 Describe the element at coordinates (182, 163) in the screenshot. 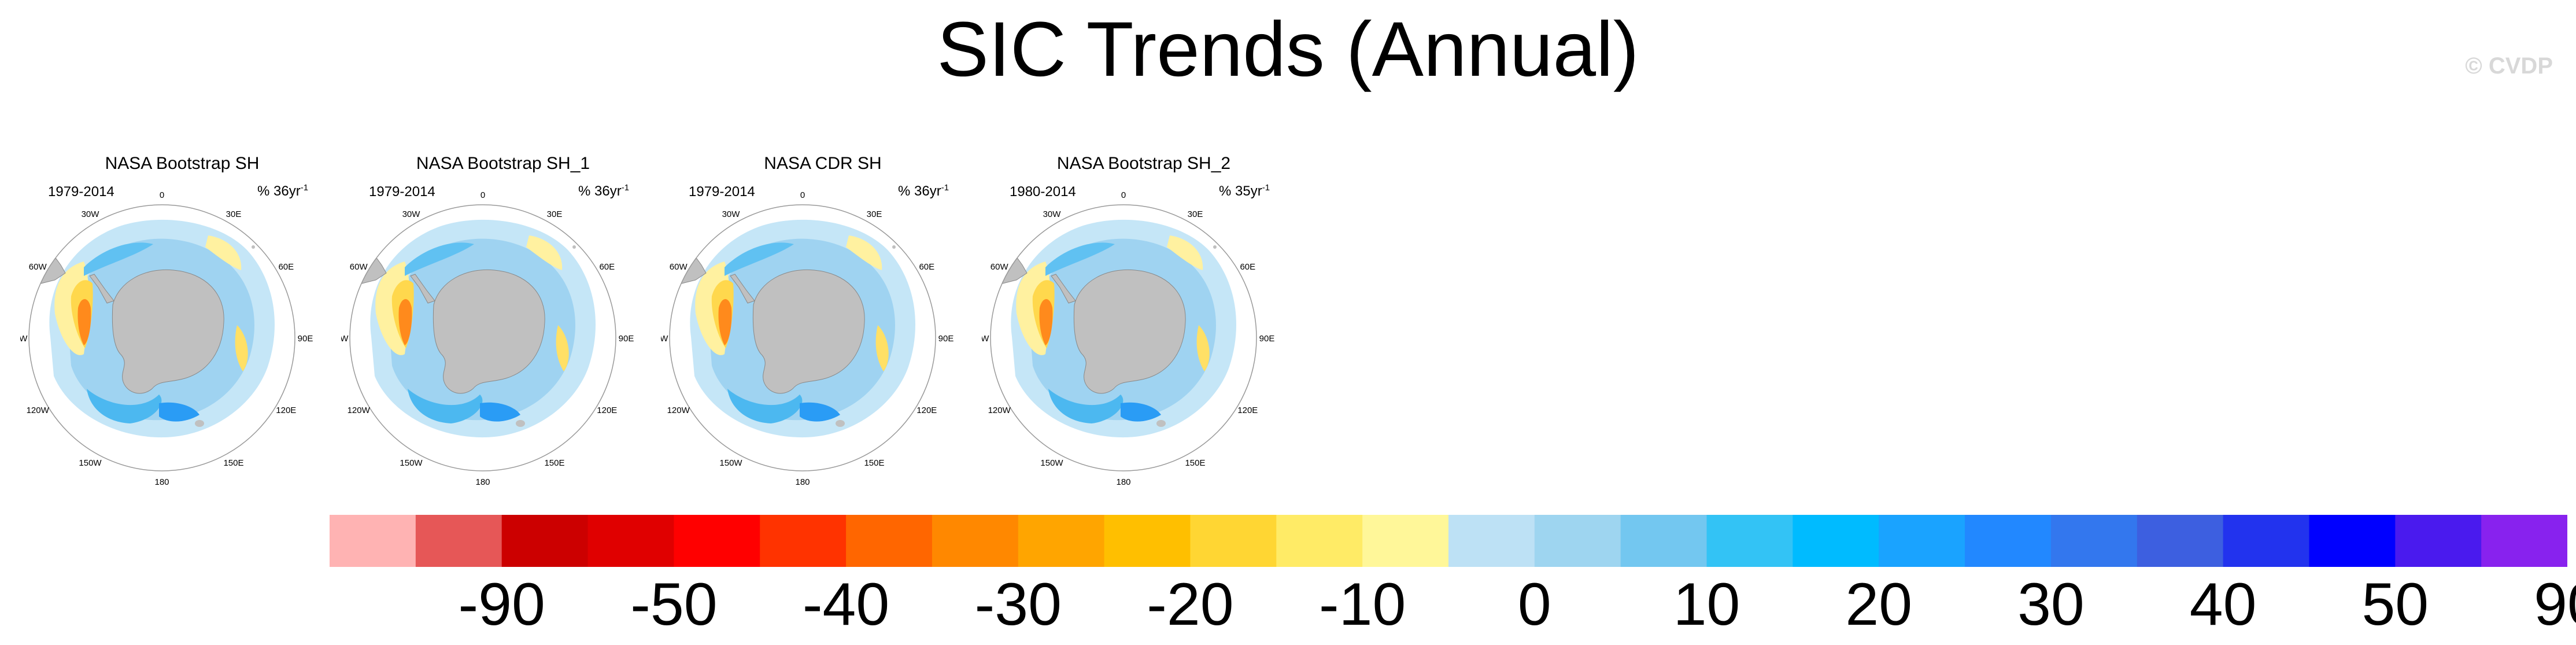

I see `panel-title: NASA Bootstrap SH` at that location.